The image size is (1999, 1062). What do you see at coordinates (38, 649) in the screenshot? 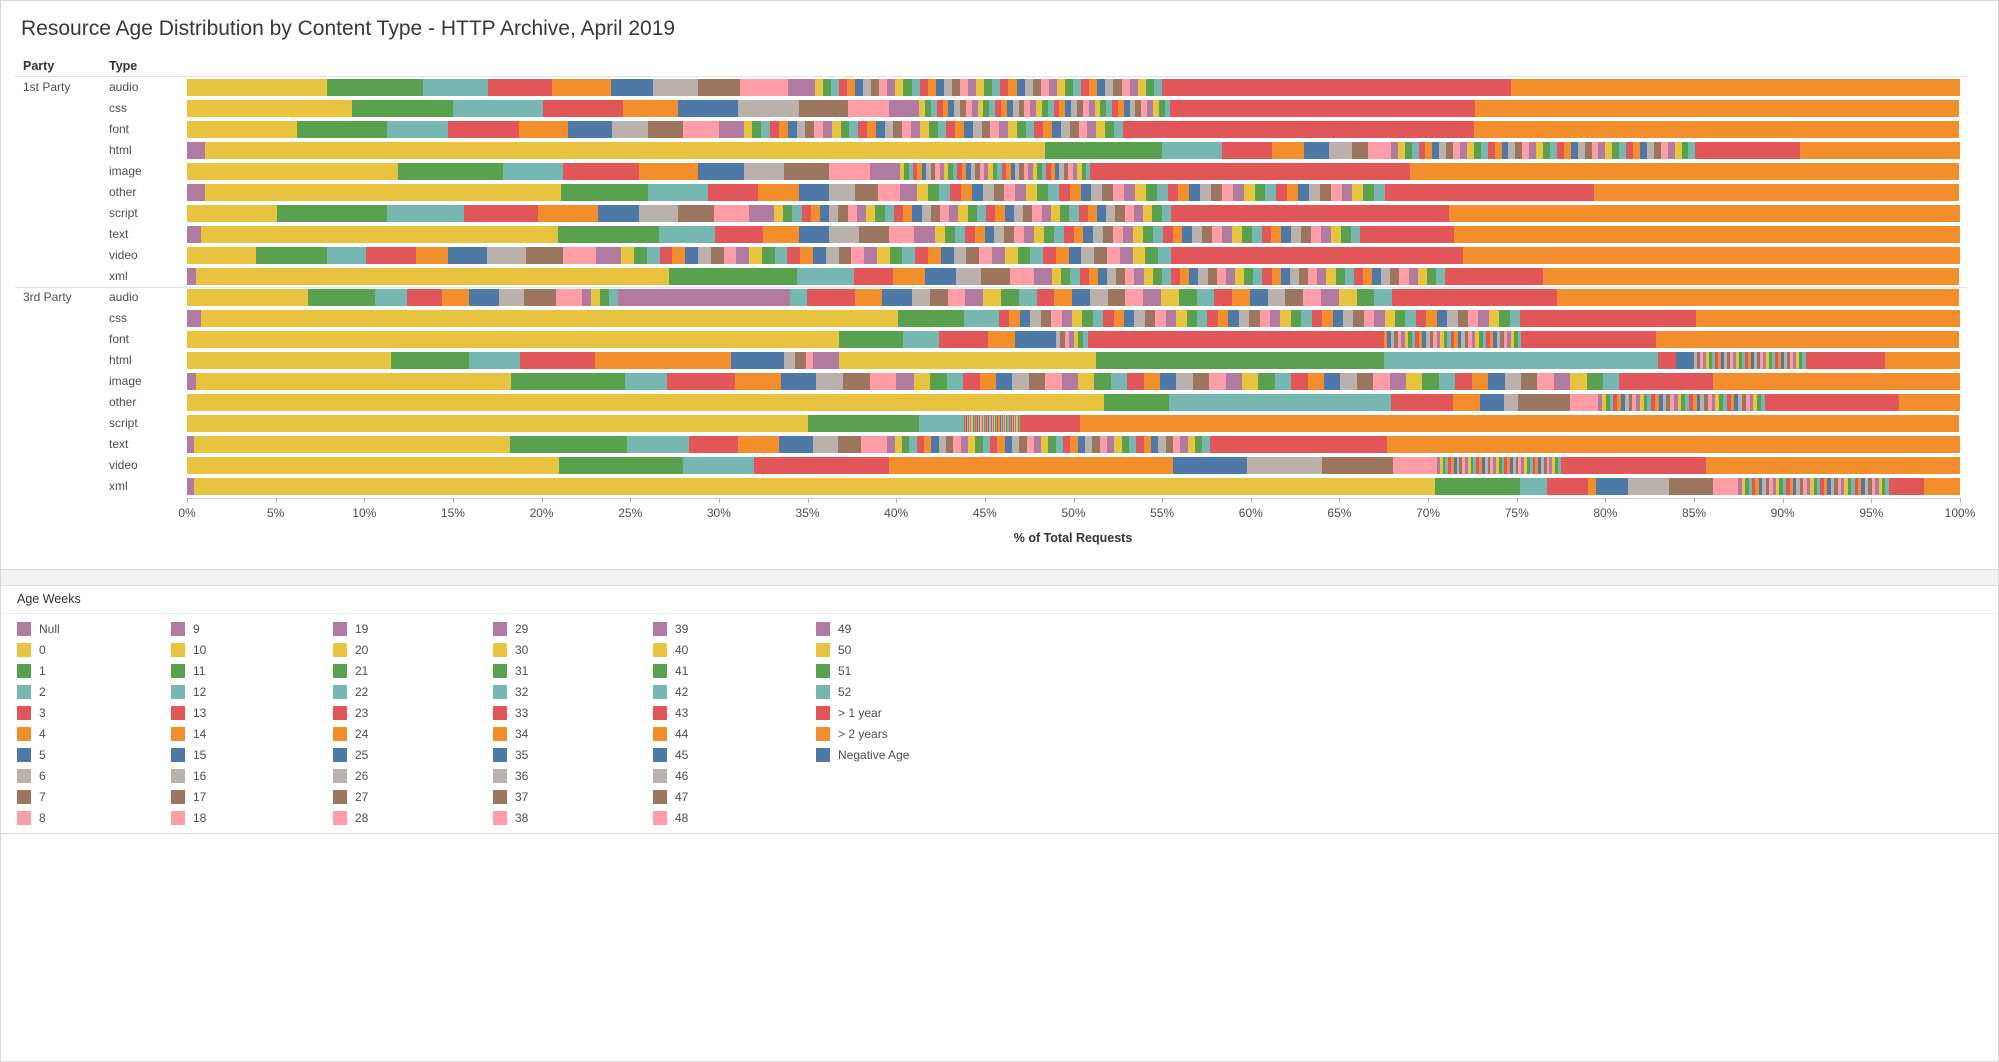
I see `legend-item-0: 0` at bounding box center [38, 649].